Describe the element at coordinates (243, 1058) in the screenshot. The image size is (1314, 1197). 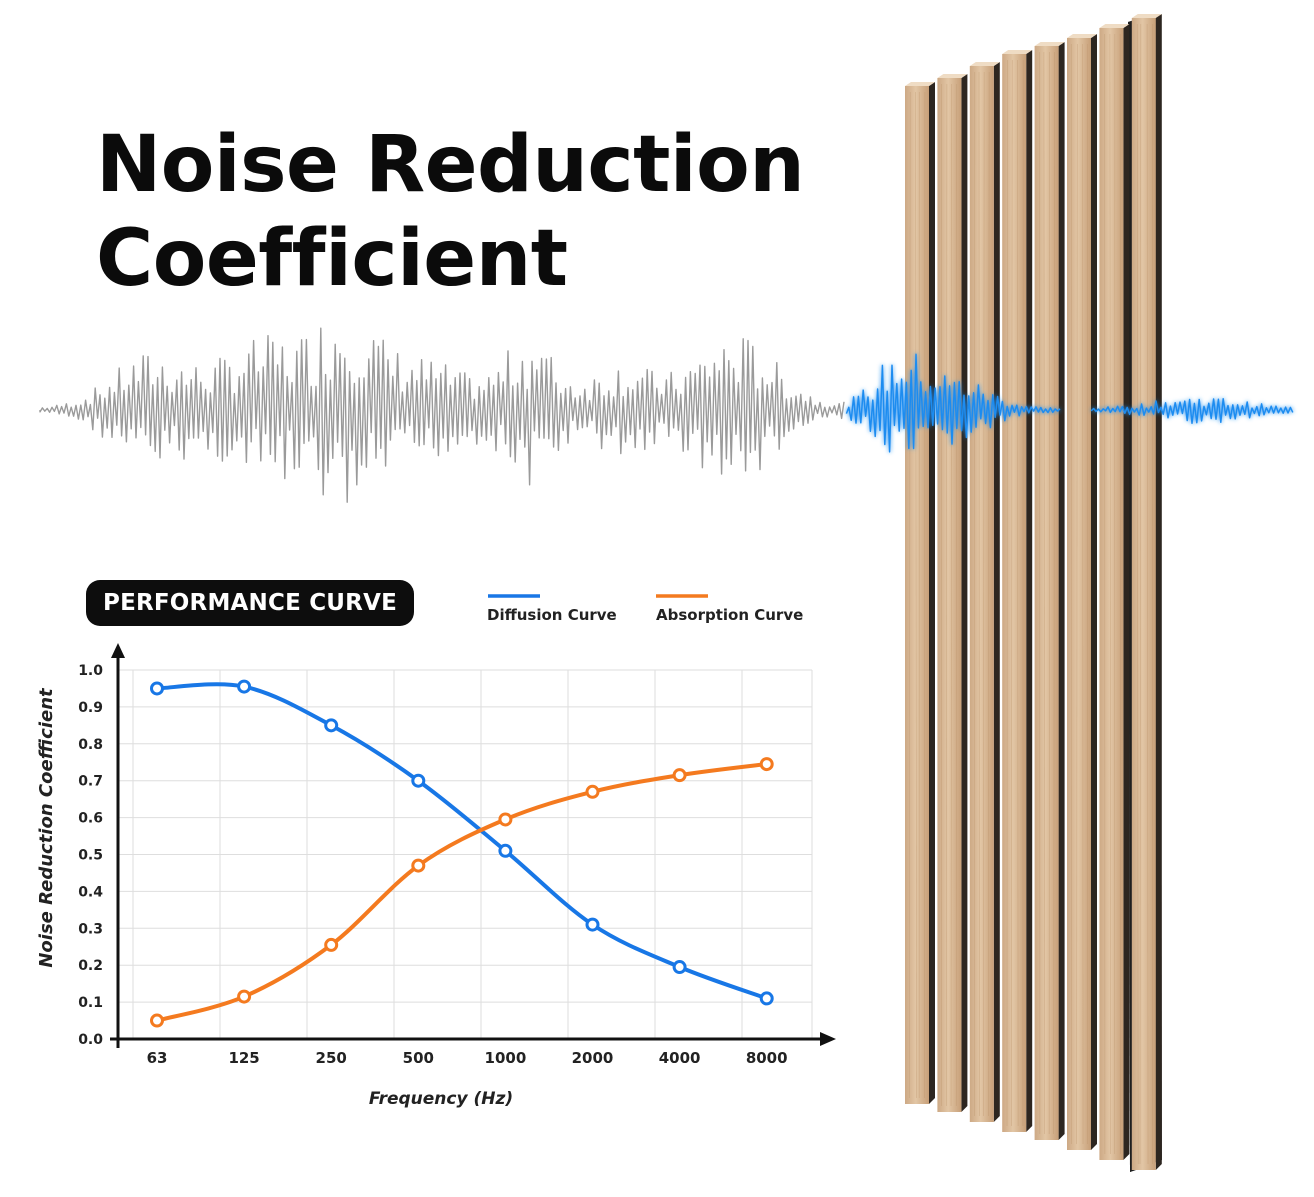
I see `x-tick-label: 125` at that location.